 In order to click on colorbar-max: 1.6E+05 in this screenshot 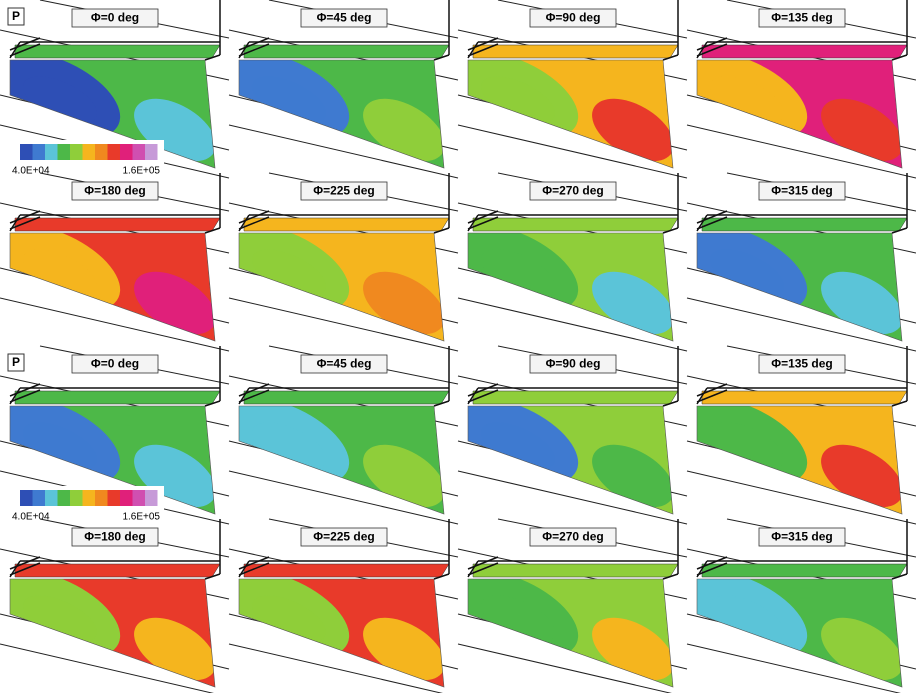, I will do `click(141, 517)`.